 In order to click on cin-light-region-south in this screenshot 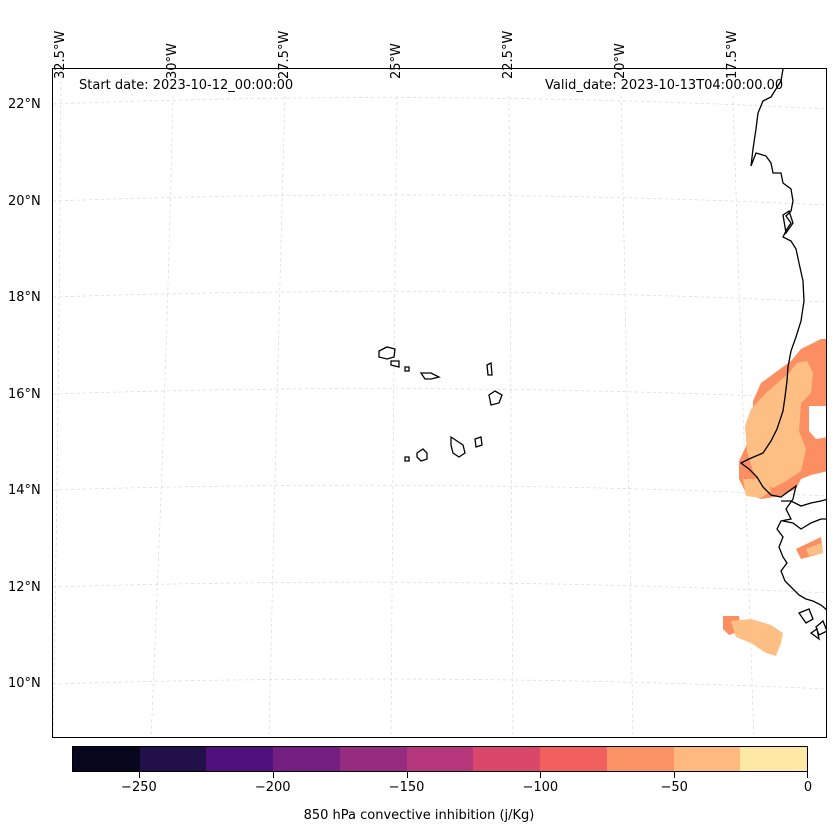, I will do `click(757, 488)`.